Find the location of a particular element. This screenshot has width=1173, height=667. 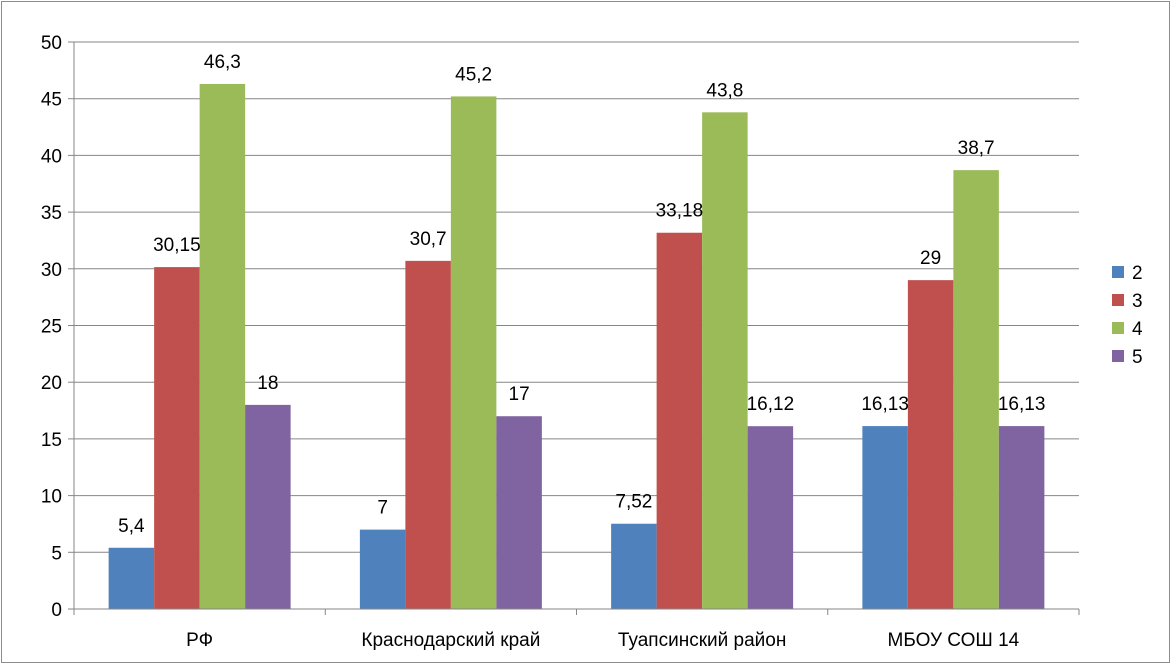

y-tick-label: 25 is located at coordinates (51, 327).